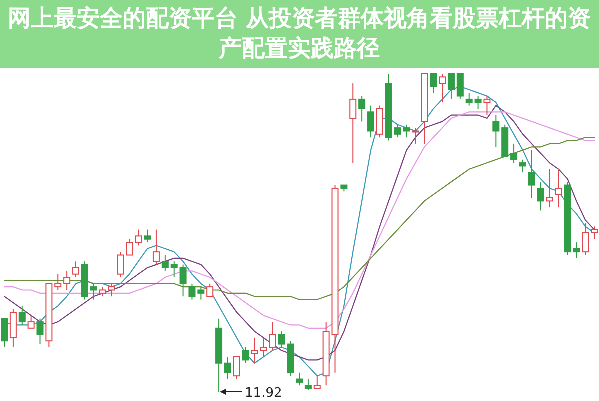  What do you see at coordinates (263, 393) in the screenshot?
I see `annotation: 11.92` at bounding box center [263, 393].